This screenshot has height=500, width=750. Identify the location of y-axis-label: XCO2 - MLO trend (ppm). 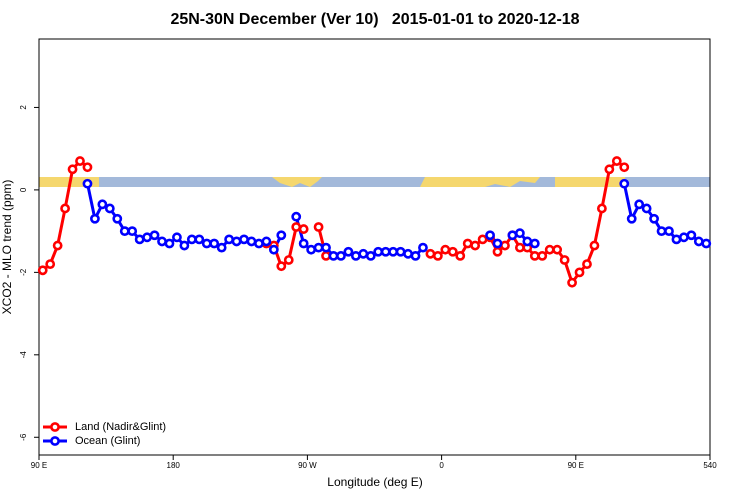
(7, 247).